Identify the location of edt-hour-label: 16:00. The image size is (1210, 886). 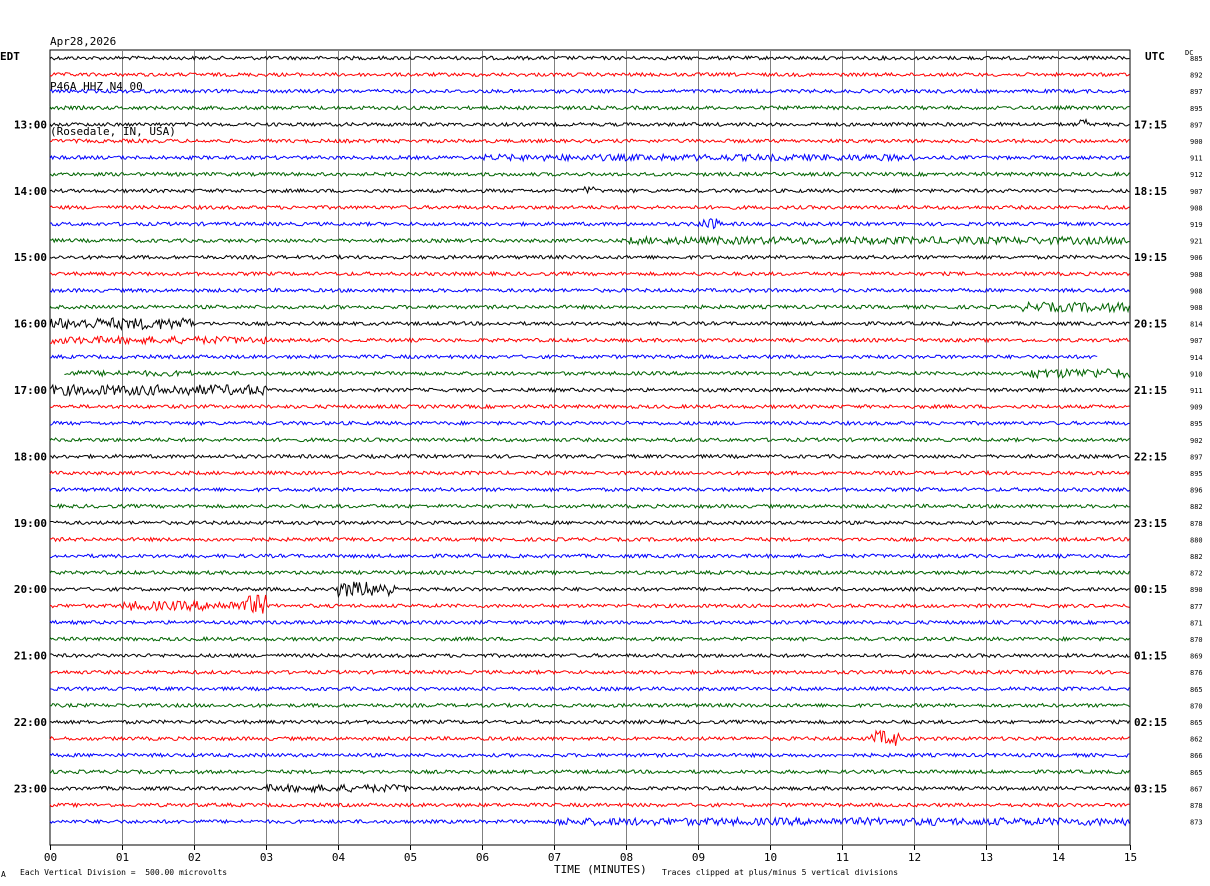
(30, 324).